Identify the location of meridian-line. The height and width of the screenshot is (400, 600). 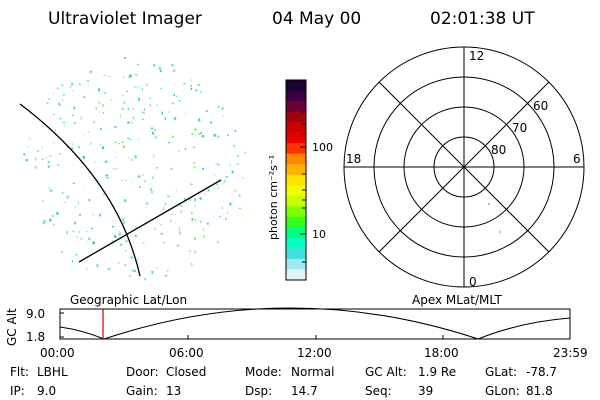
(150, 221).